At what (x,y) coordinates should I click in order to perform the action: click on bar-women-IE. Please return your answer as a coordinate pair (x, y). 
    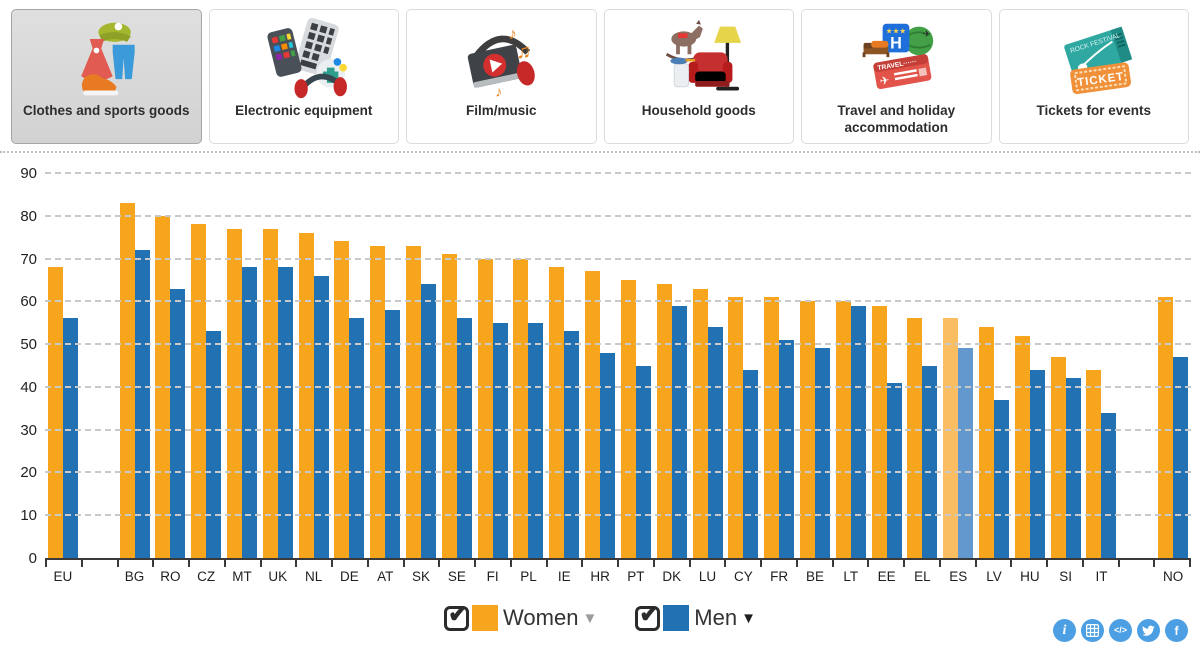
    Looking at the image, I should click on (557, 412).